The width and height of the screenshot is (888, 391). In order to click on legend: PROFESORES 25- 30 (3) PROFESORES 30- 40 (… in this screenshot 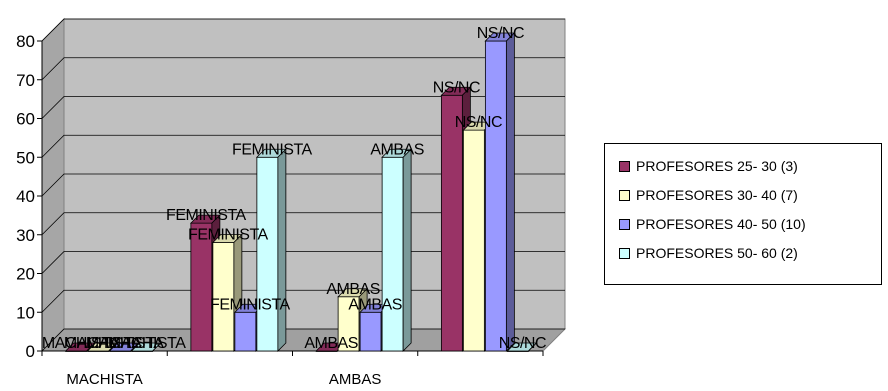, I will do `click(743, 214)`.